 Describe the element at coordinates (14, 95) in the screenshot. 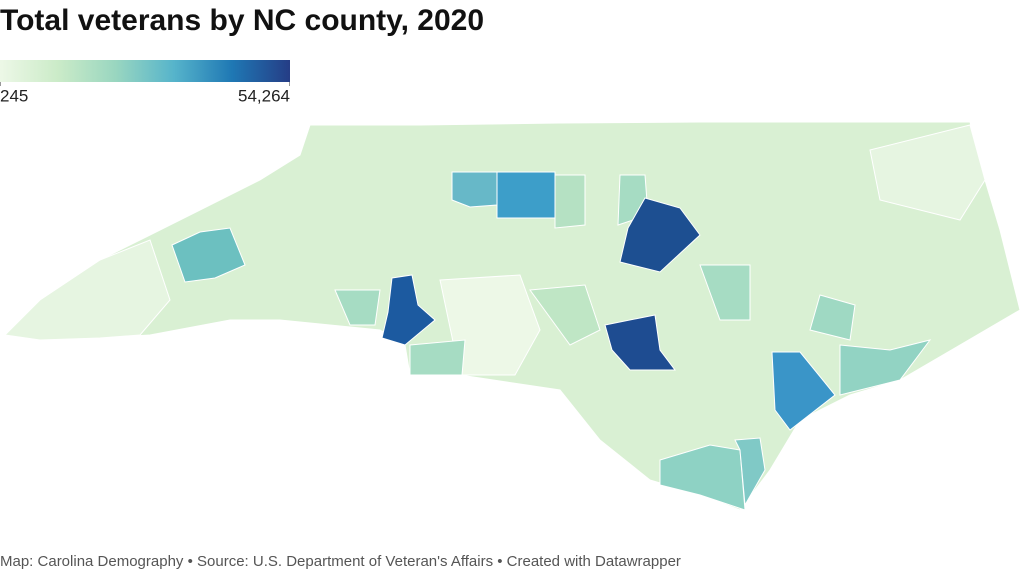

I see `legend-label: 245` at that location.